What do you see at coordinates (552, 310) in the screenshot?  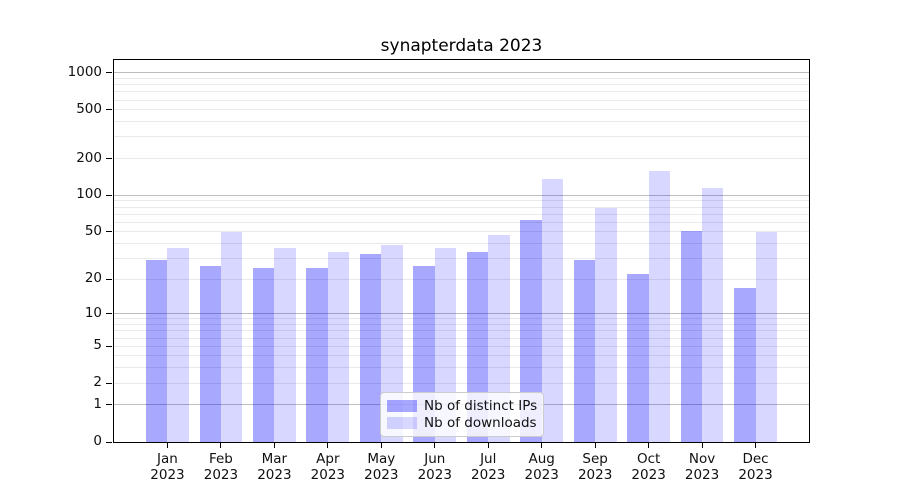 I see `bar-aug-downloads` at bounding box center [552, 310].